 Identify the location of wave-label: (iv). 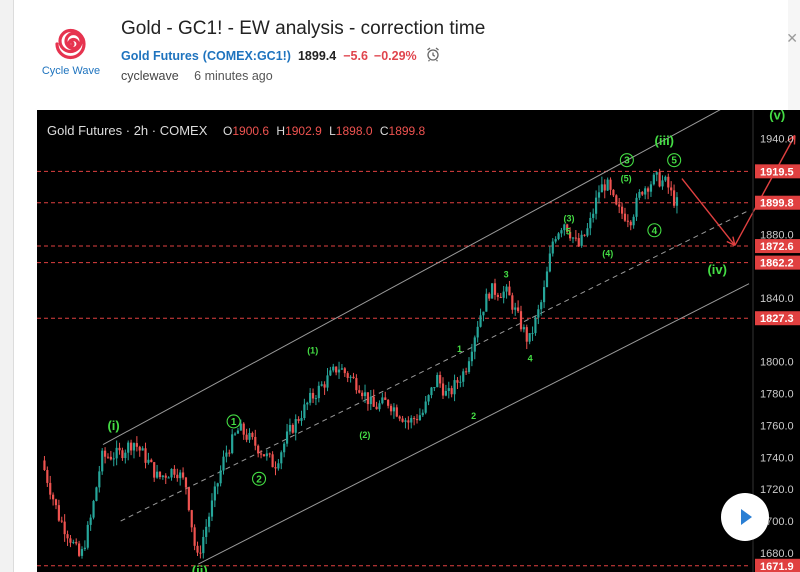
(717, 269).